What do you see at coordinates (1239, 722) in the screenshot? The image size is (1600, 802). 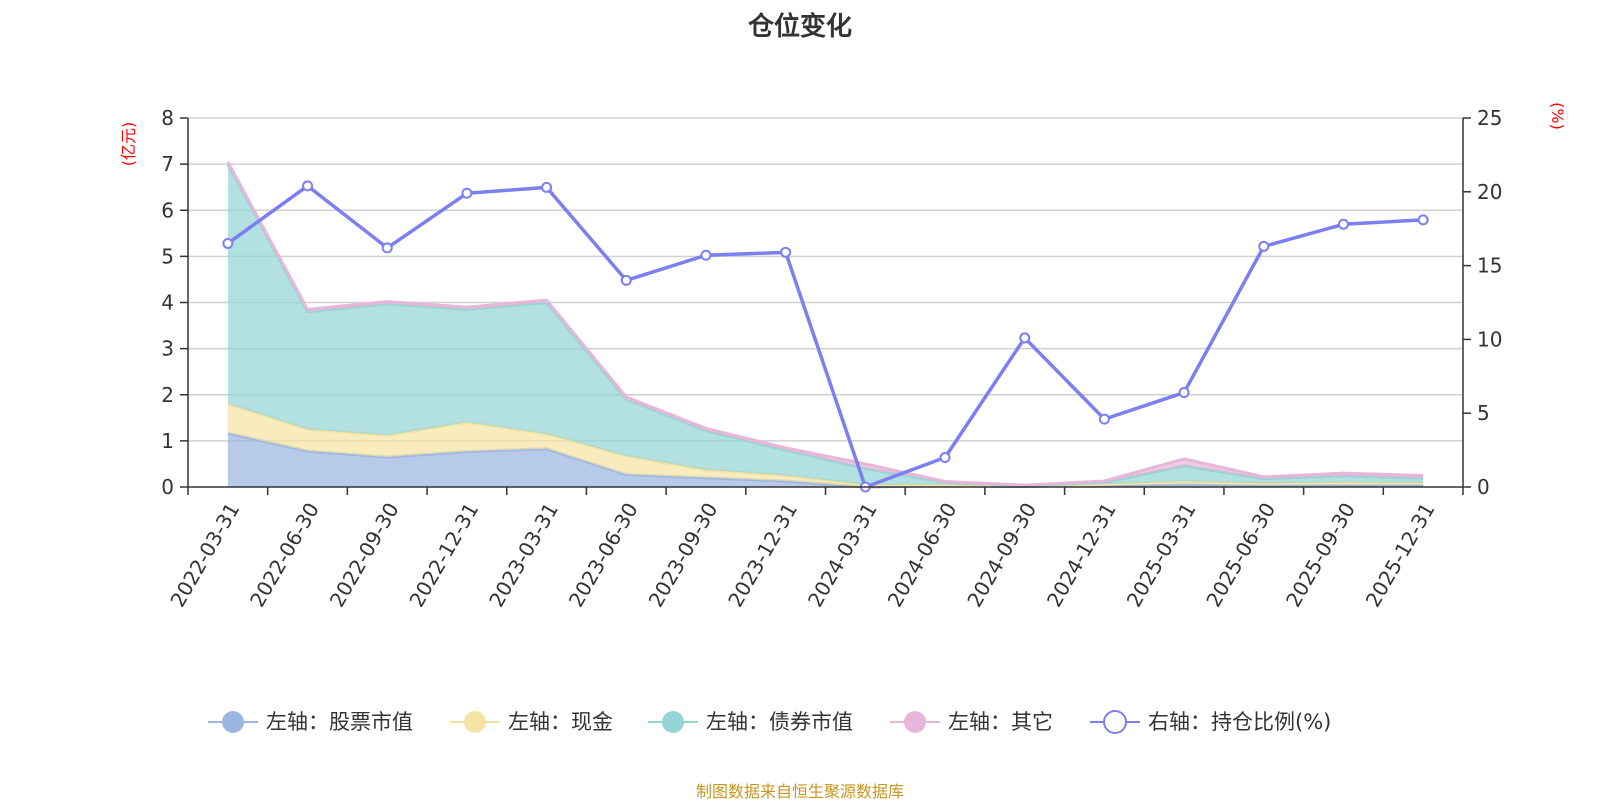 I see `legend-label: 右轴：持仓比例(%)` at bounding box center [1239, 722].